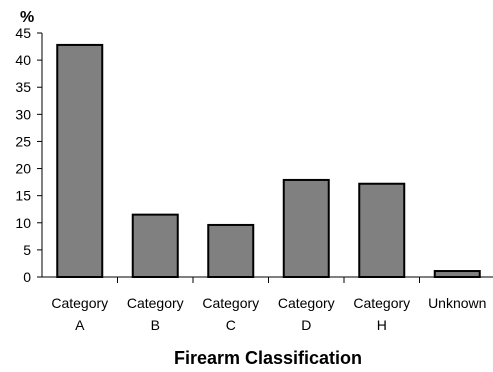  I want to click on y-tick-label: 45, so click(23, 33).